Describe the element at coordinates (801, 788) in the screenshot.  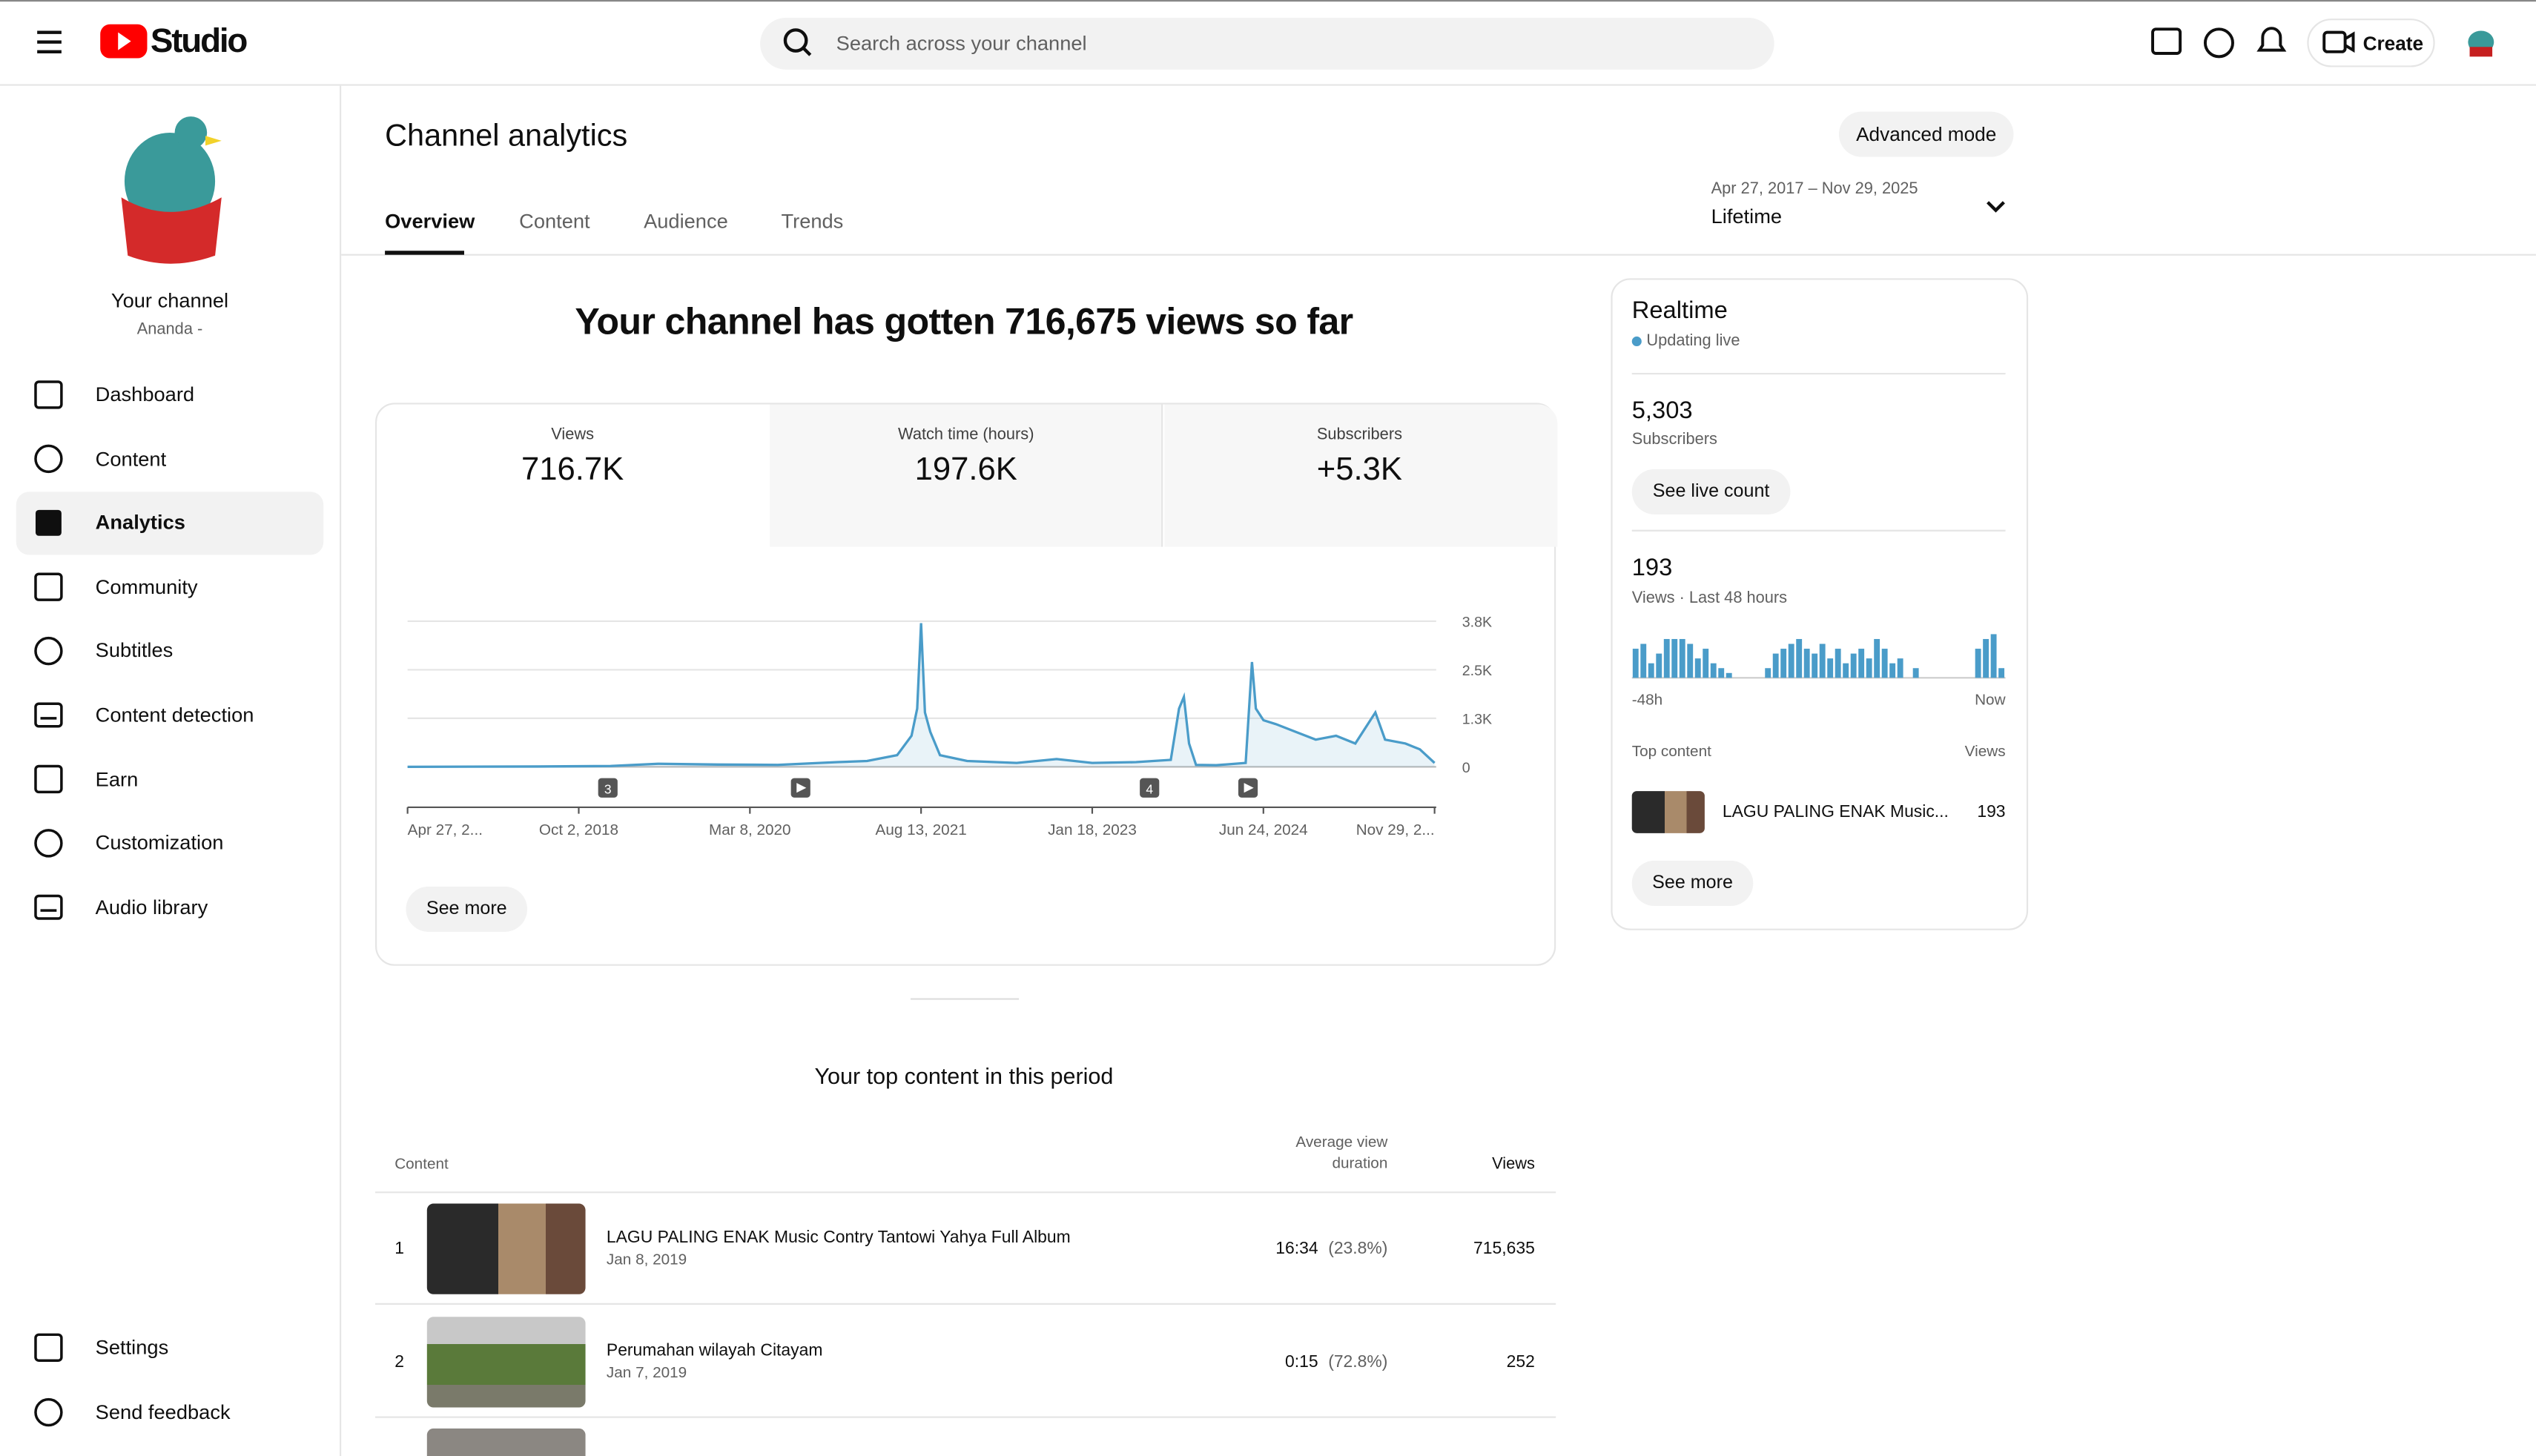
I see `event-play` at that location.